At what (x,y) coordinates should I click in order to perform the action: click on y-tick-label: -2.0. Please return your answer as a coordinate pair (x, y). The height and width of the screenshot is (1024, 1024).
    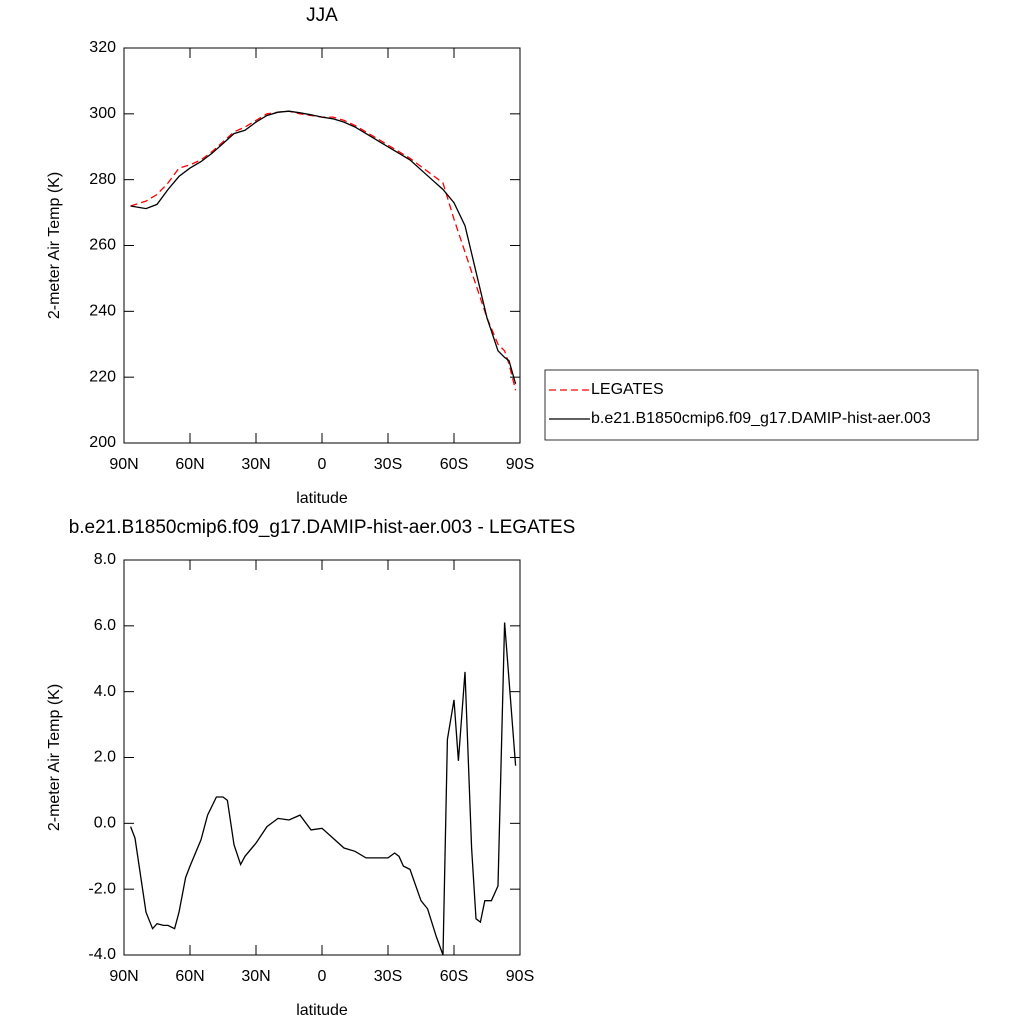
    Looking at the image, I should click on (102, 888).